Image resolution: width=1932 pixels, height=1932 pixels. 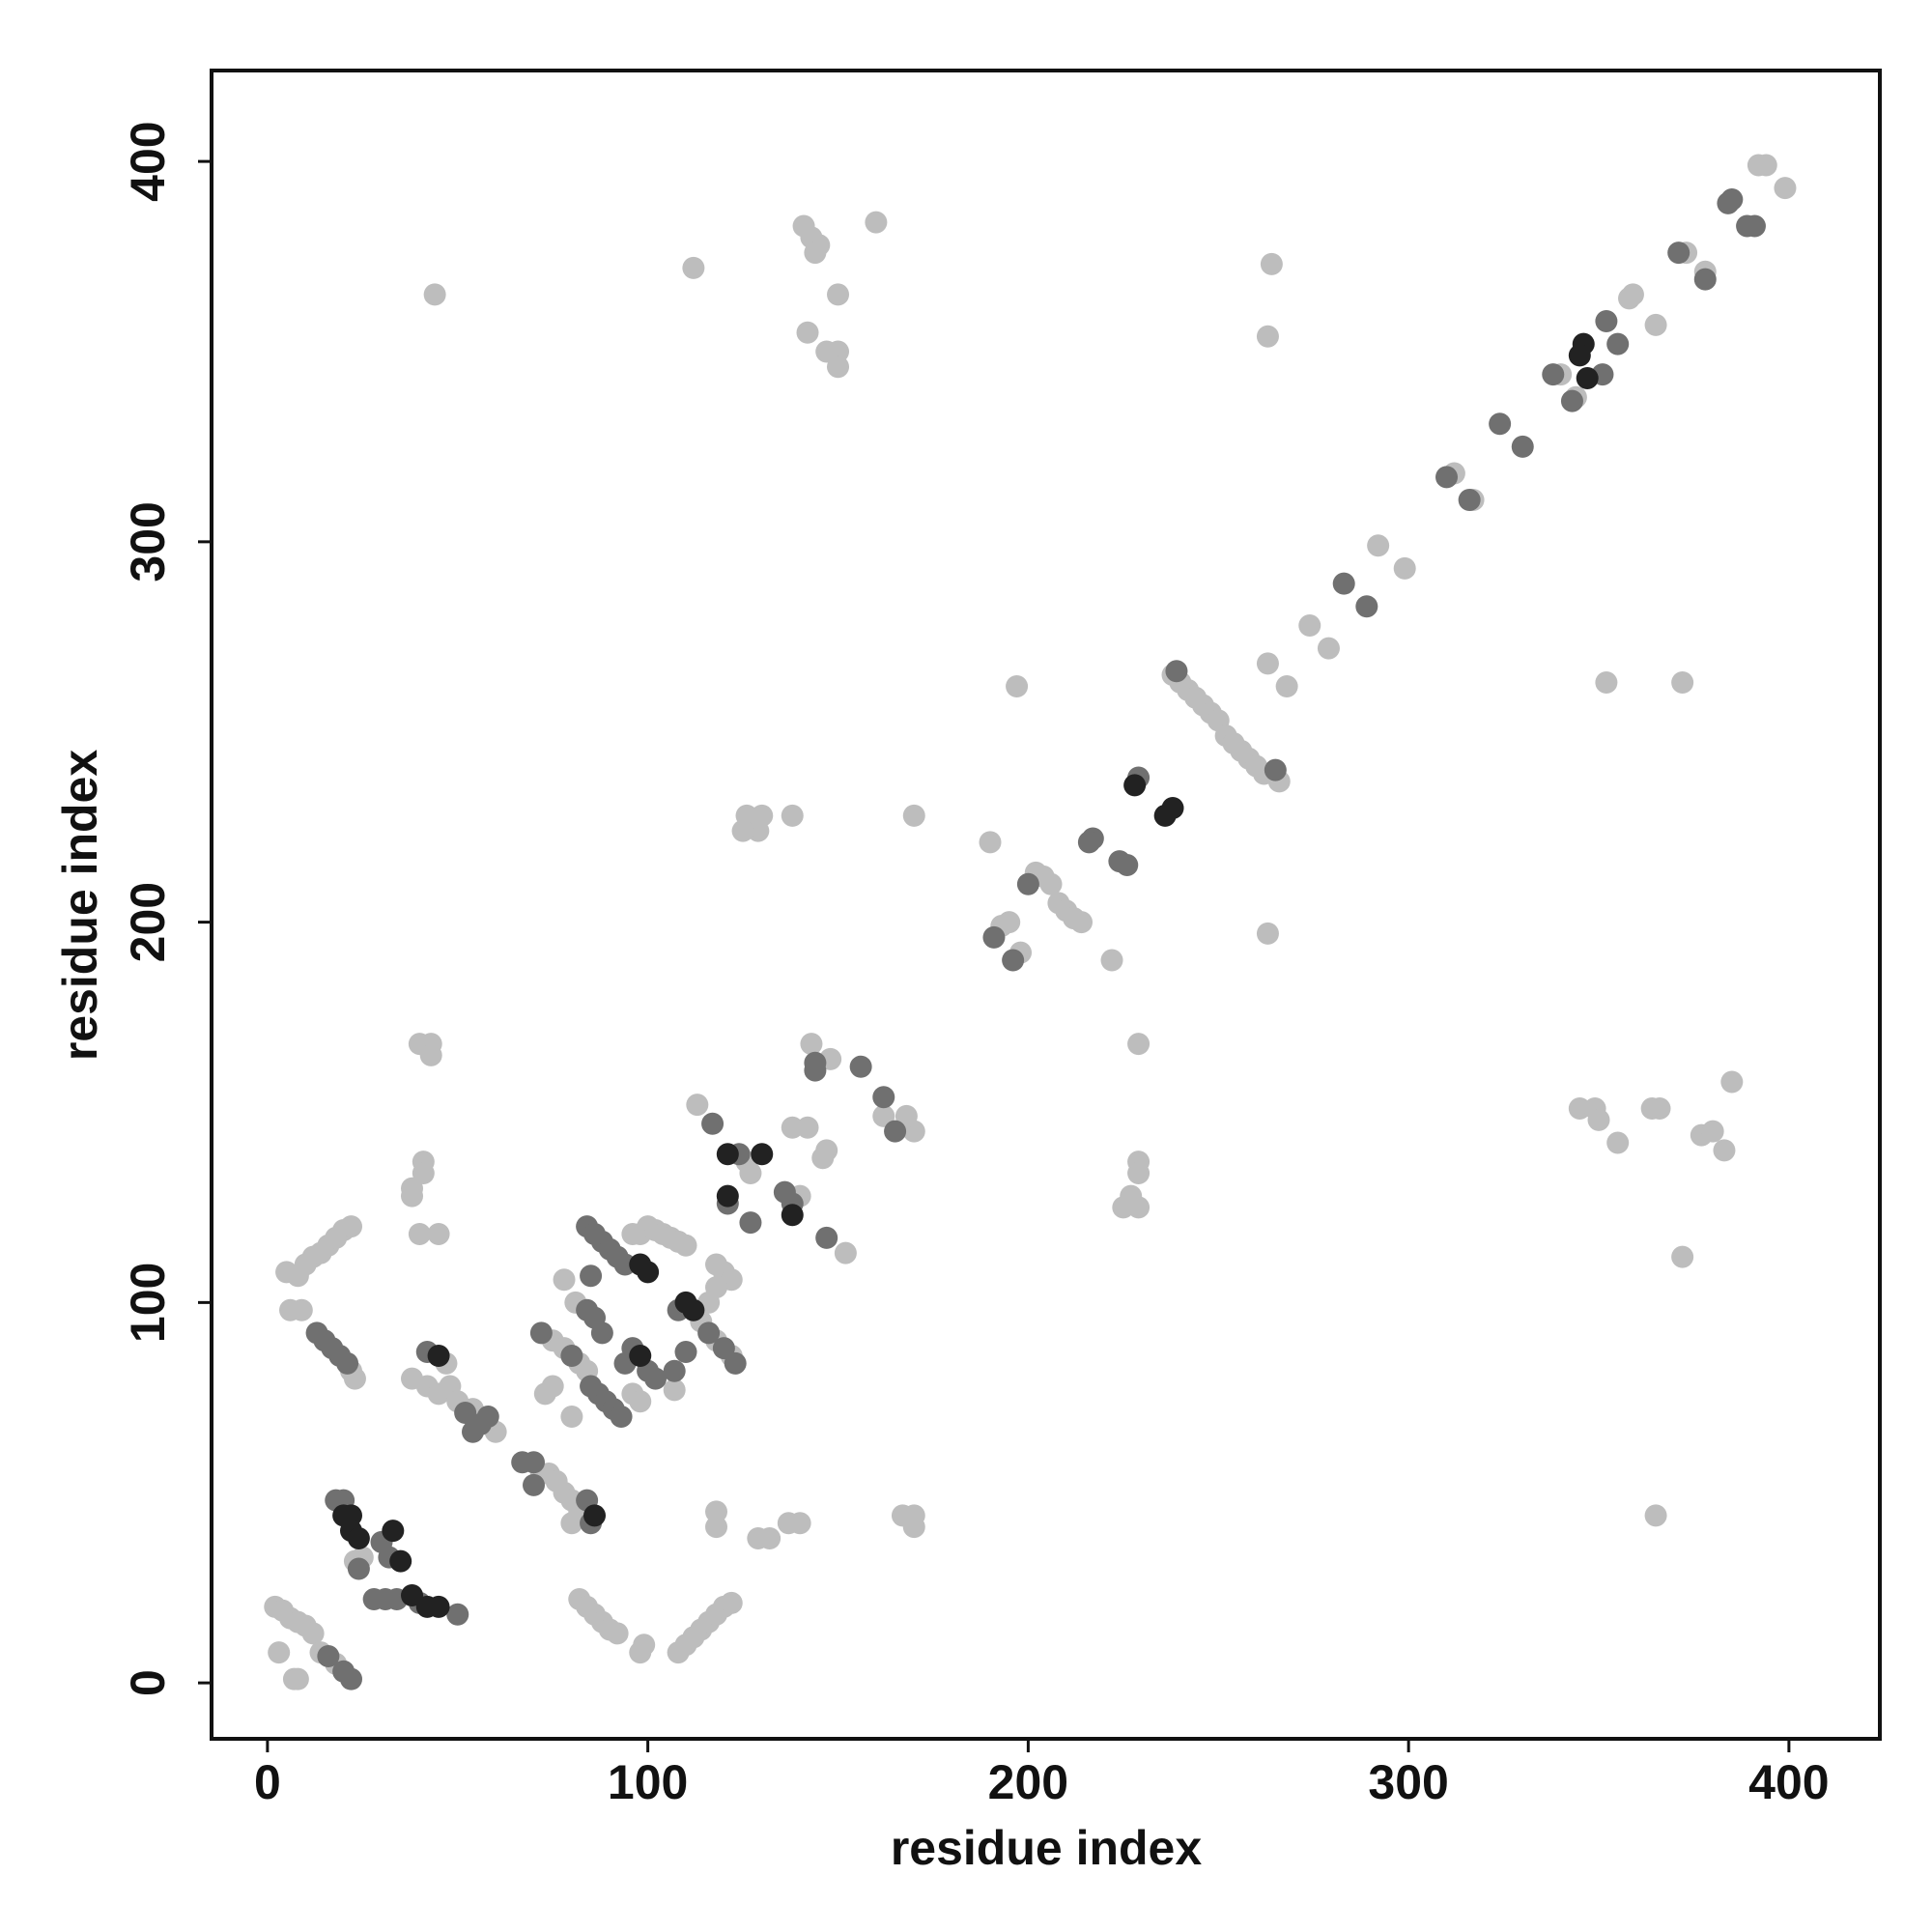 I want to click on y-axis-title: residue index, so click(x=80, y=906).